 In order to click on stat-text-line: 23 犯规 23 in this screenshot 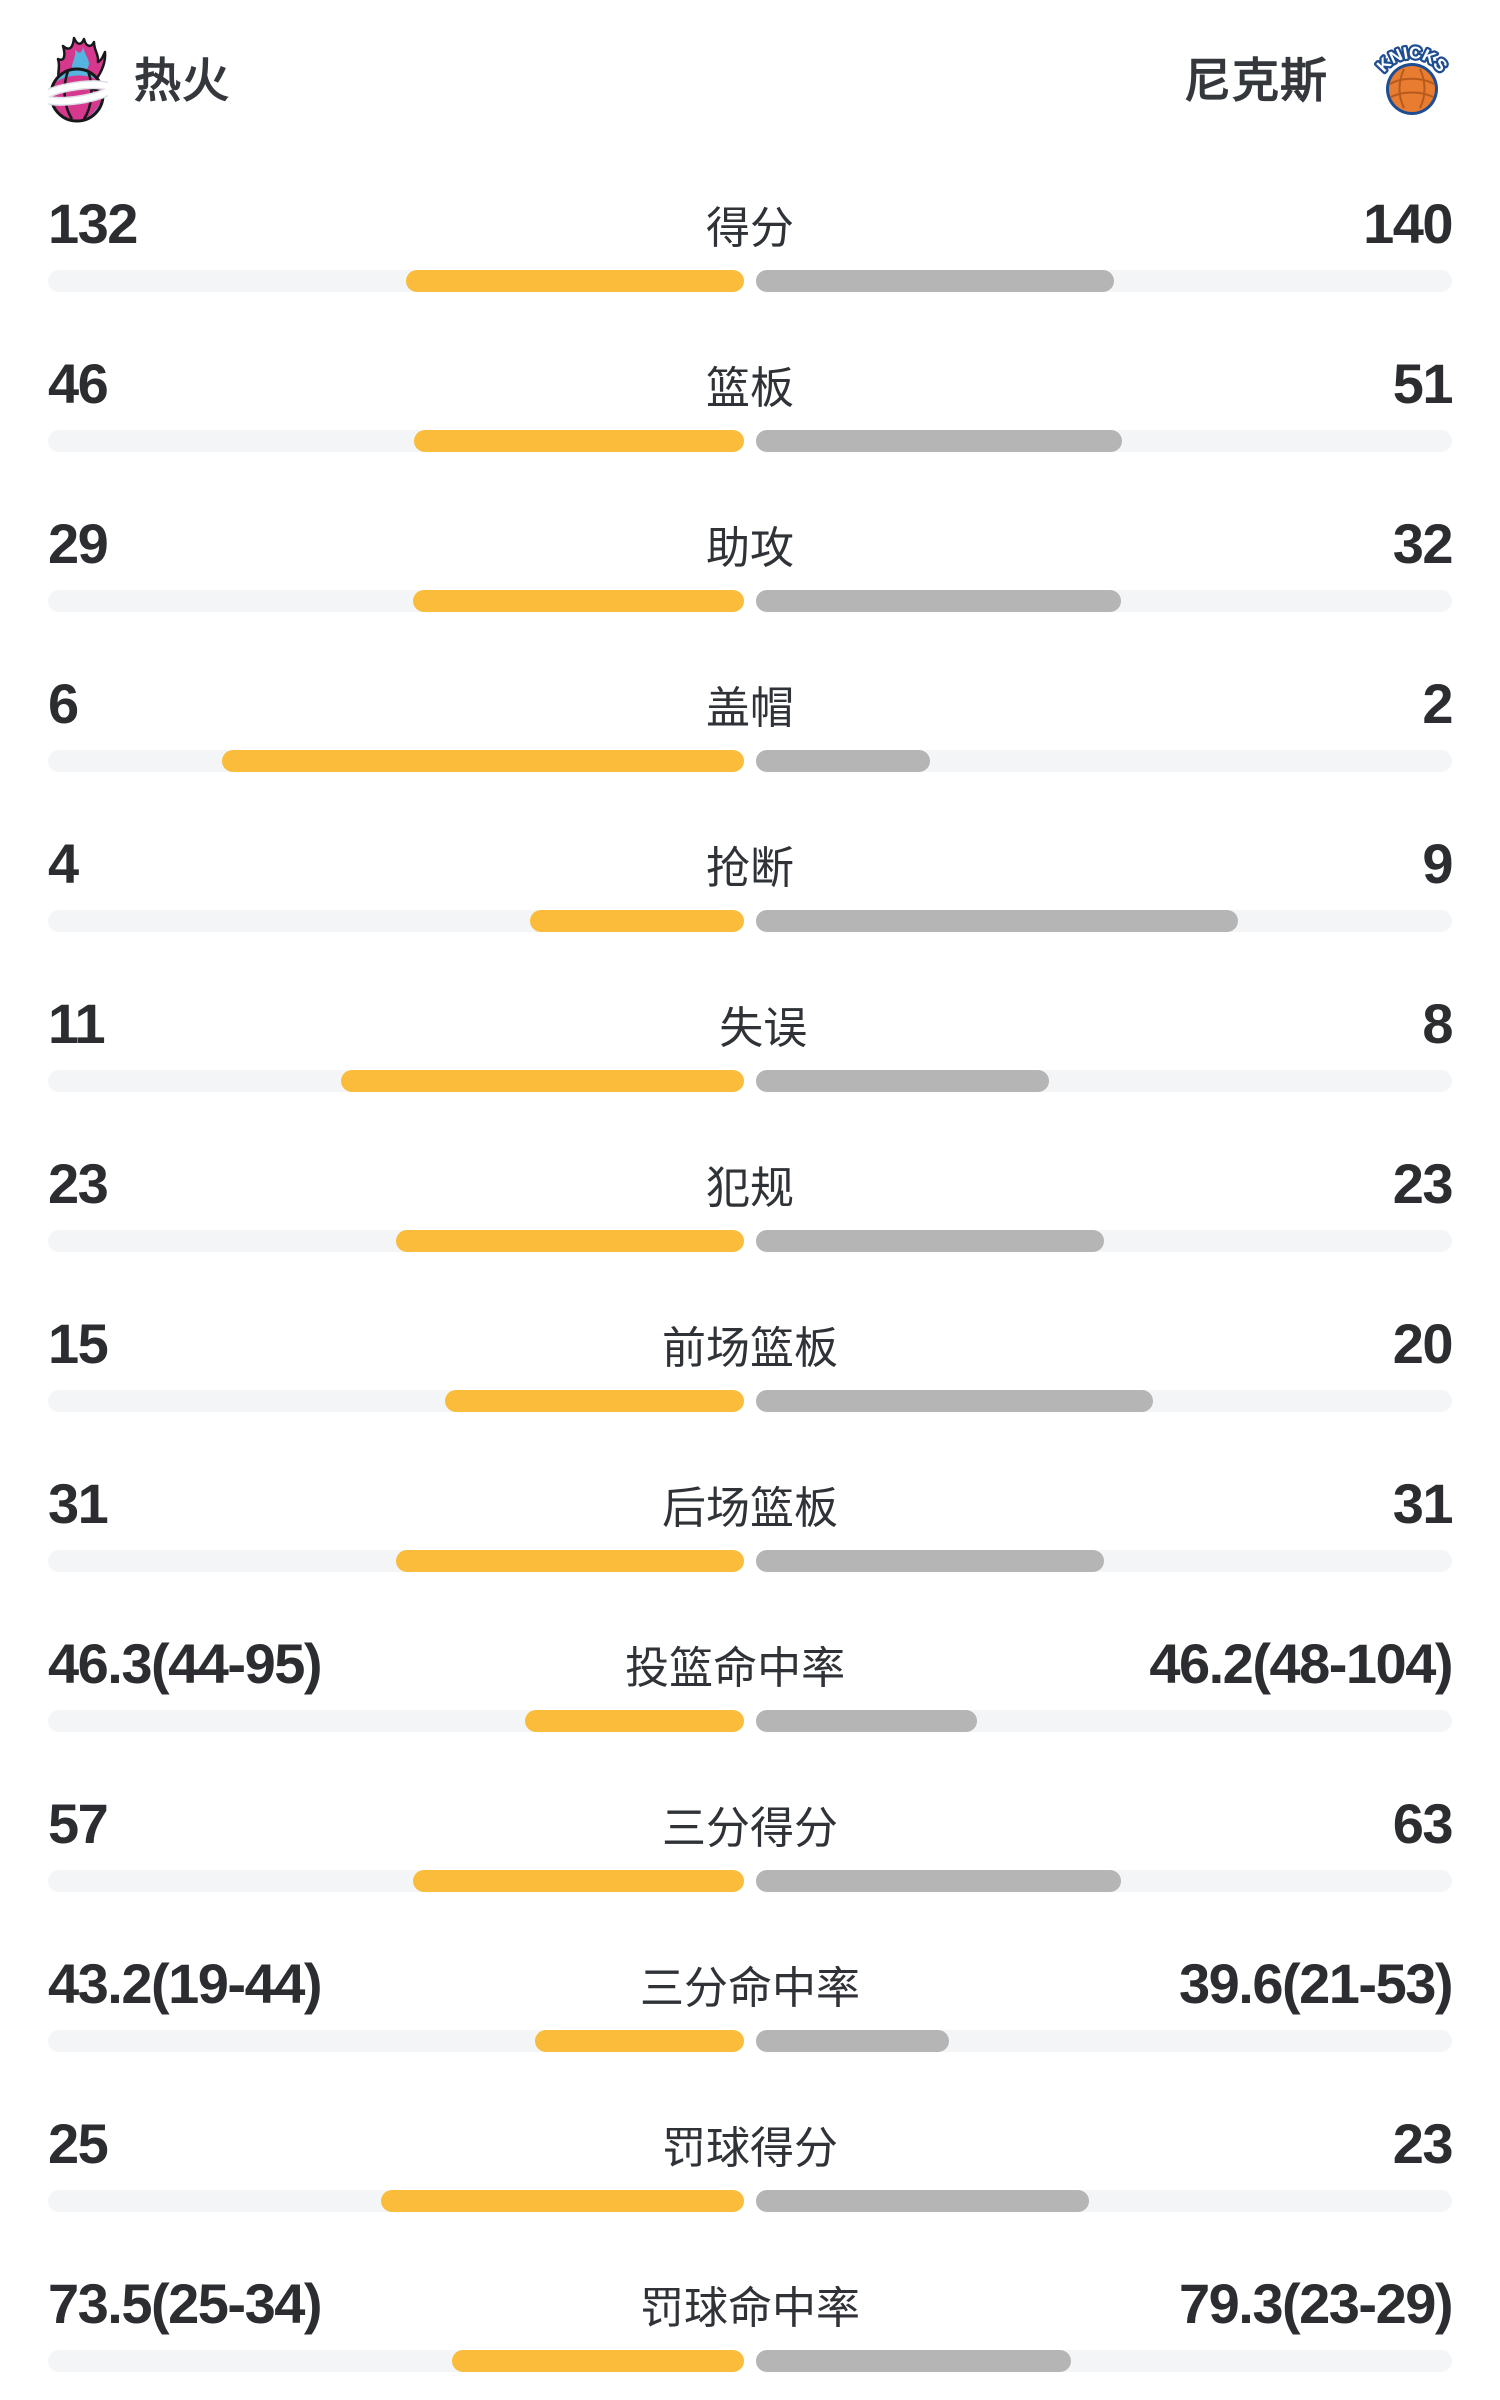, I will do `click(751, 1183)`.